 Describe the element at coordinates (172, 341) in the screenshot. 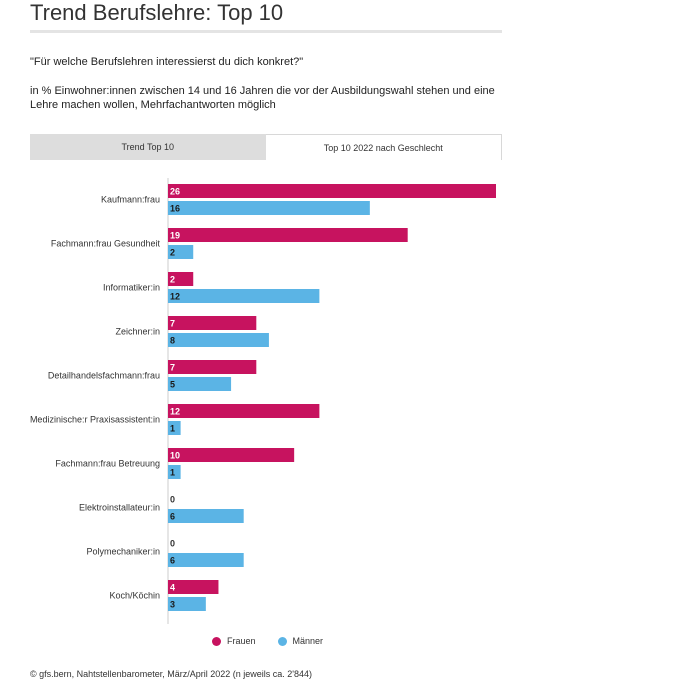

I see `data-label: 8` at that location.